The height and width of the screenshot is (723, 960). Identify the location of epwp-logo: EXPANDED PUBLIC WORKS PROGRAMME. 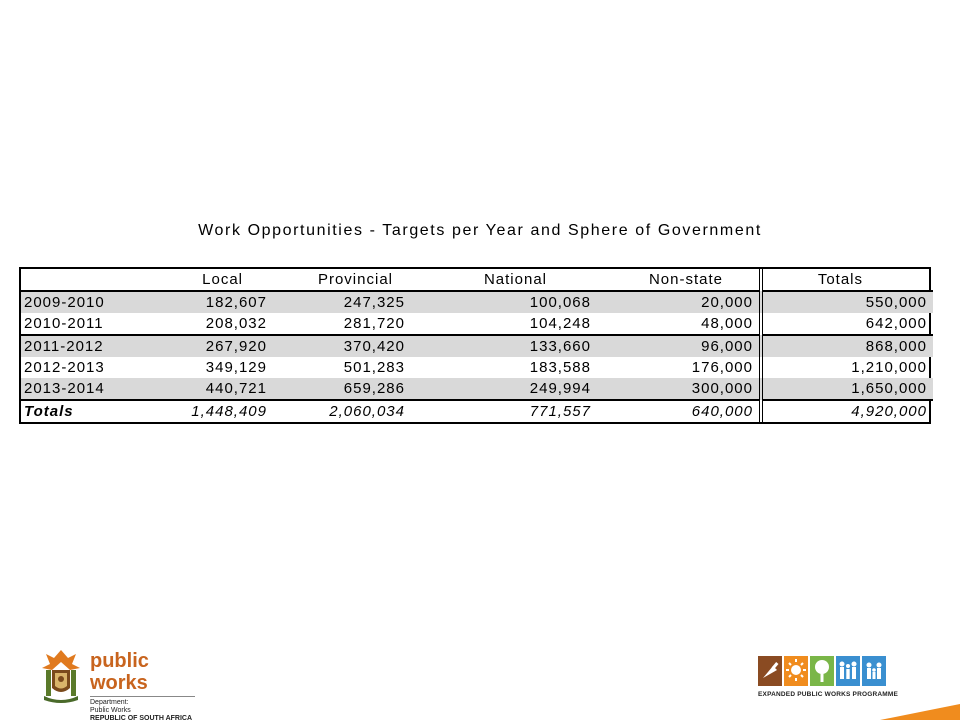
(833, 681).